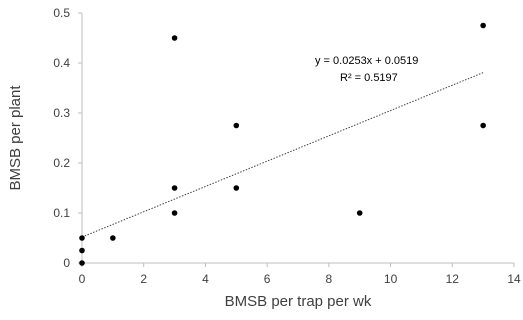 The image size is (523, 320). Describe the element at coordinates (15, 138) in the screenshot. I see `y-axis-title: BMSB per plant` at that location.